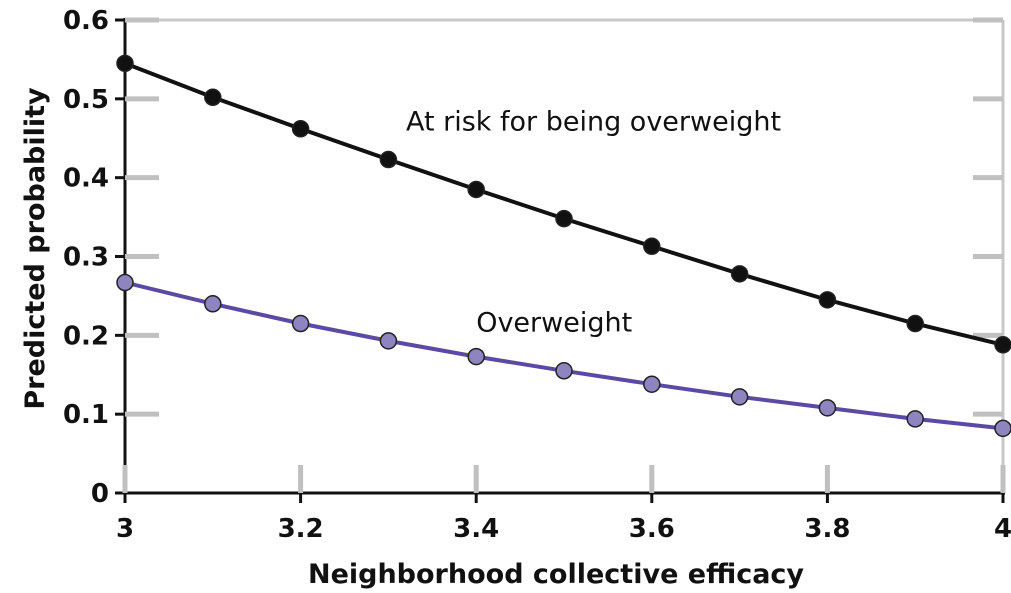 The height and width of the screenshot is (593, 1011). What do you see at coordinates (556, 574) in the screenshot?
I see `x-axis-title: Neighborhood collective efficacy` at bounding box center [556, 574].